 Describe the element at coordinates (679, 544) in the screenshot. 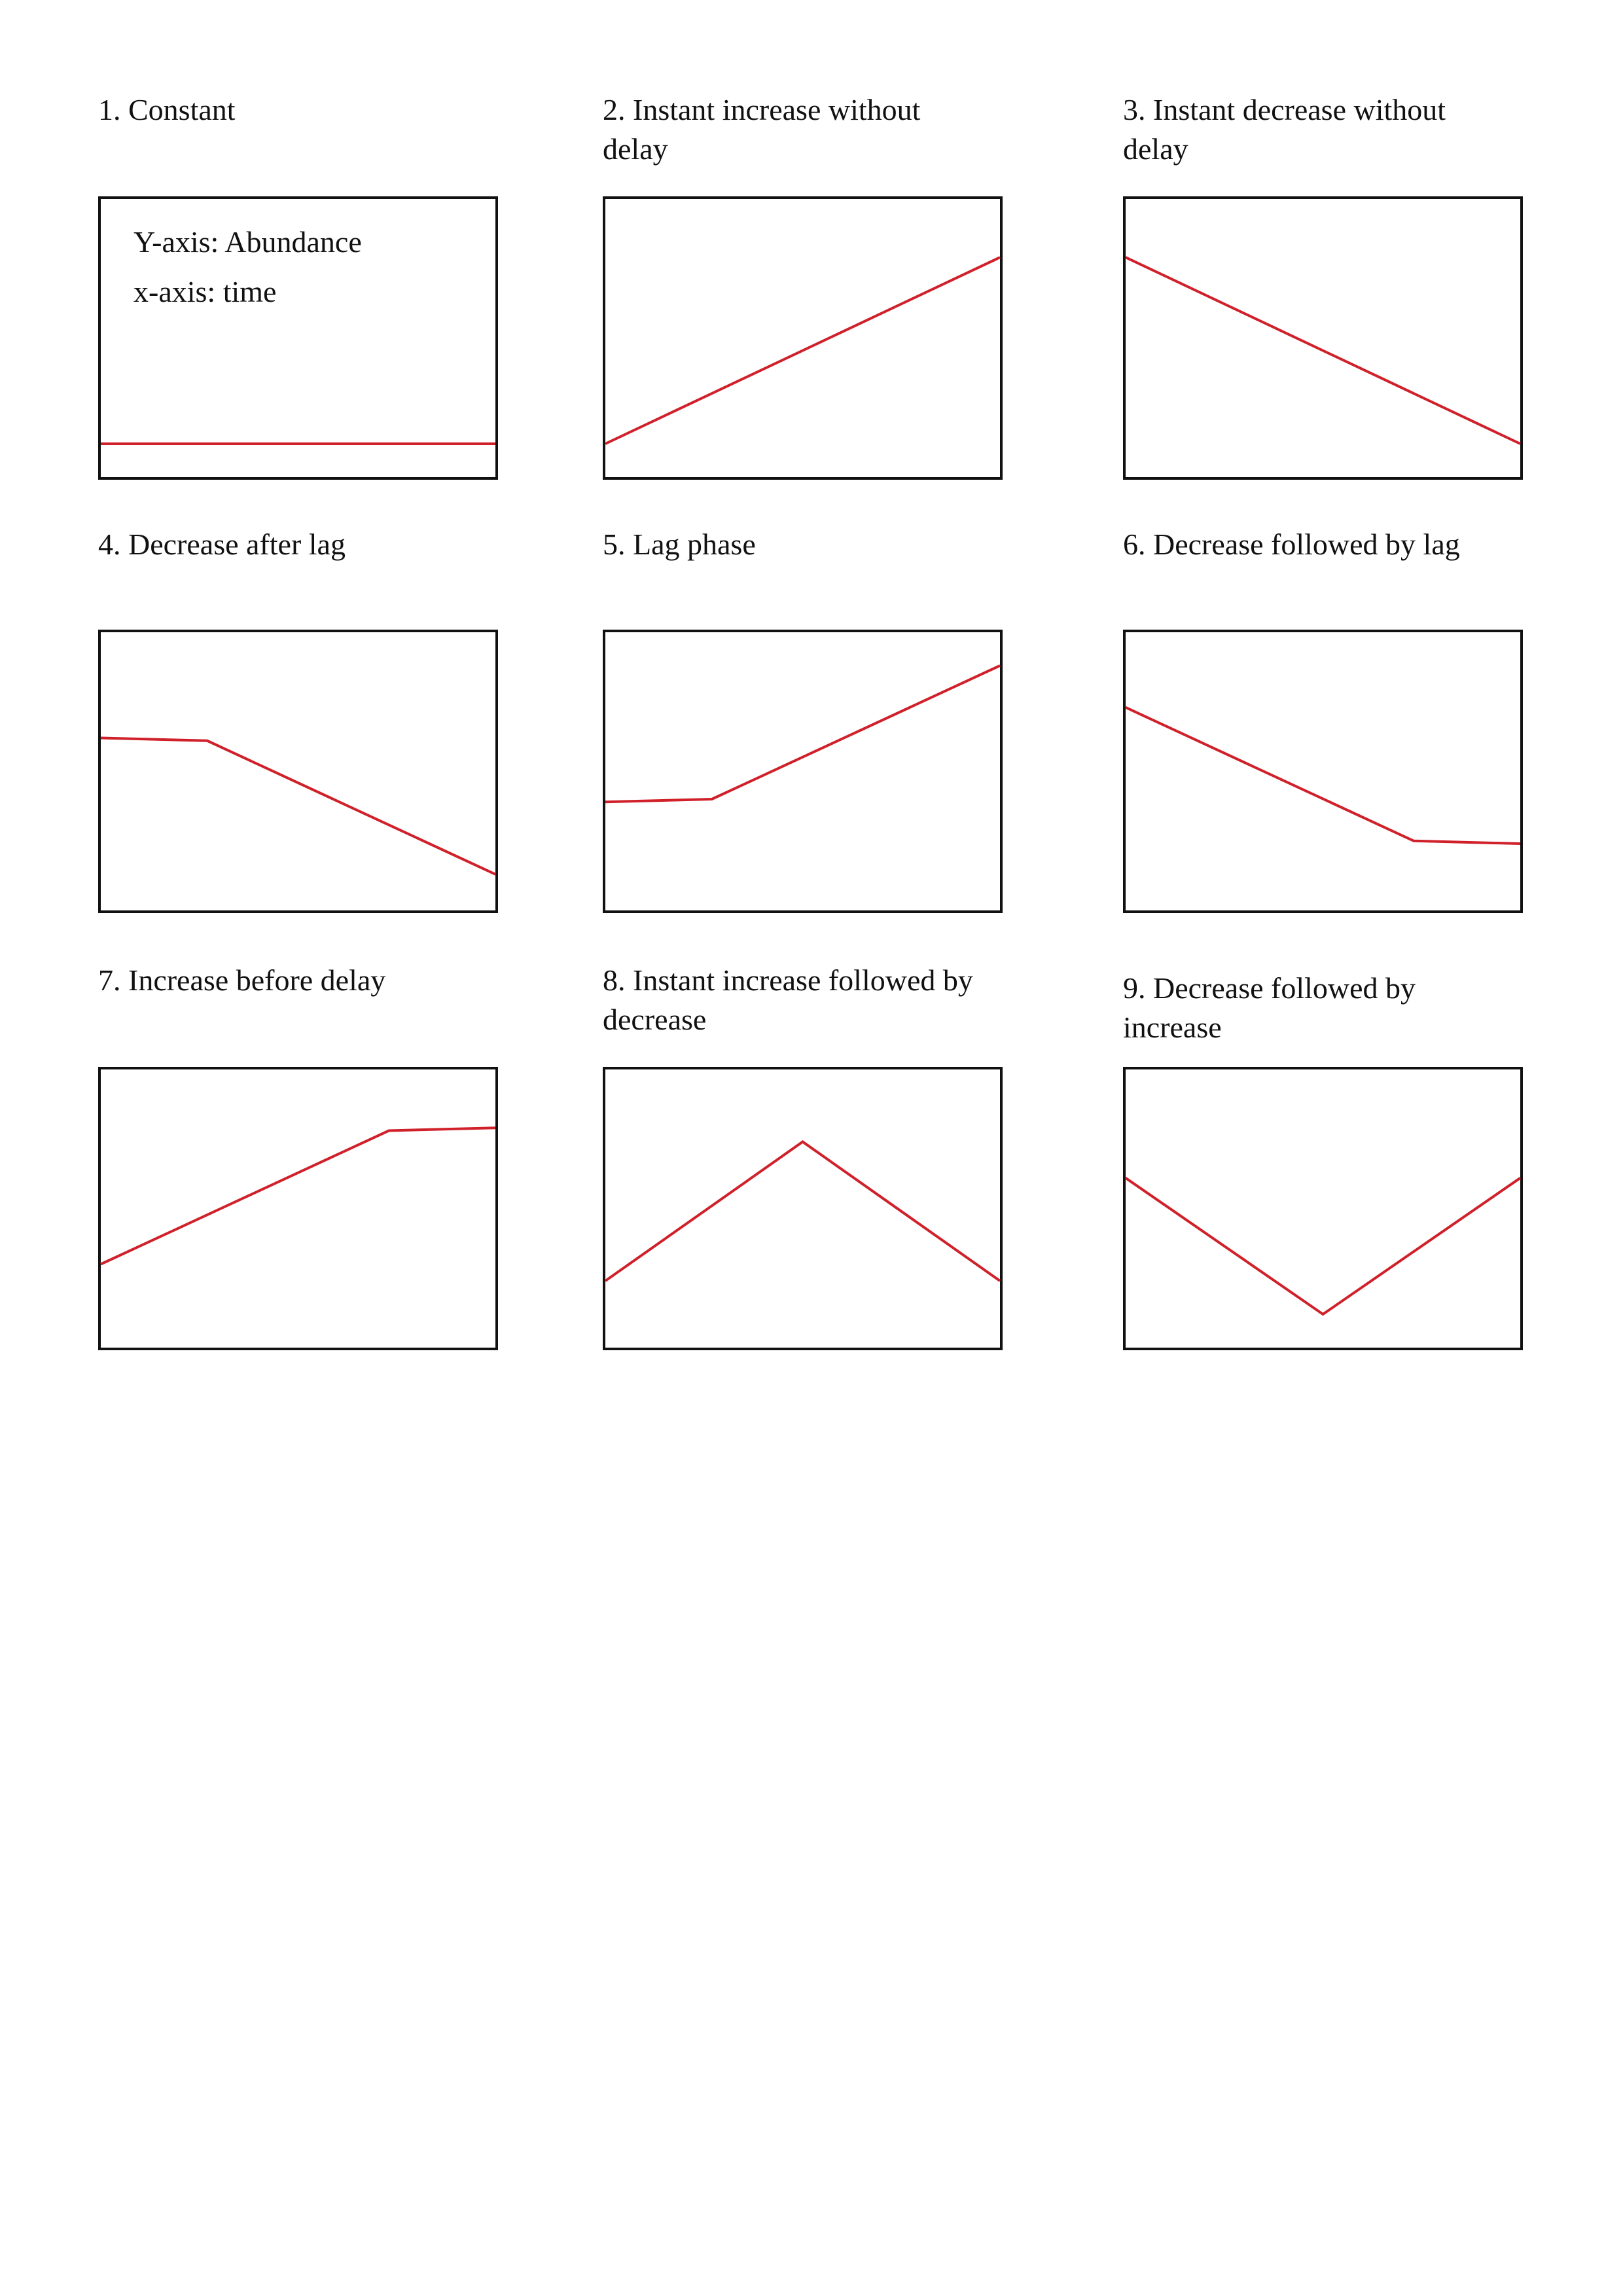

I see `chart-title-5: 5. Lag phase` at that location.